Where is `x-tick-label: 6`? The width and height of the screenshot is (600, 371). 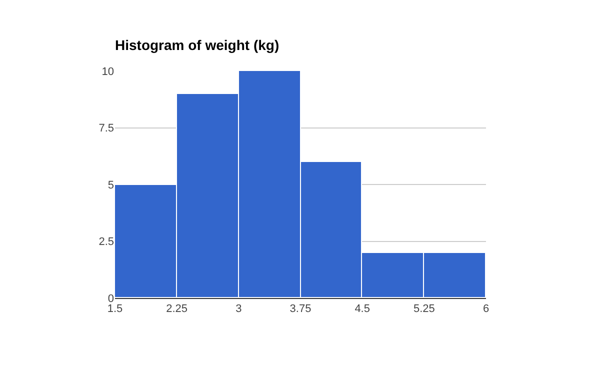 x-tick-label: 6 is located at coordinates (486, 309).